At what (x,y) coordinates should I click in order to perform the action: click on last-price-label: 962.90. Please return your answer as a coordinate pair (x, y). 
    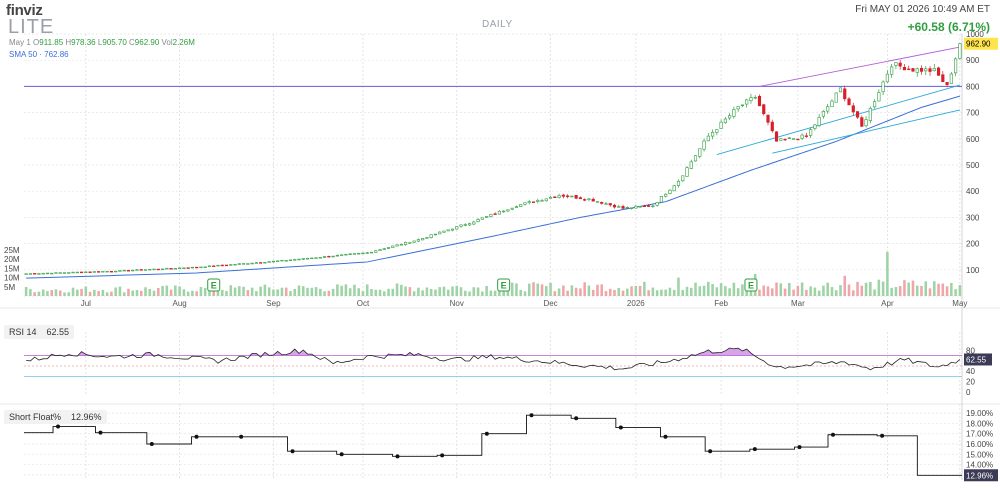
    Looking at the image, I should click on (978, 44).